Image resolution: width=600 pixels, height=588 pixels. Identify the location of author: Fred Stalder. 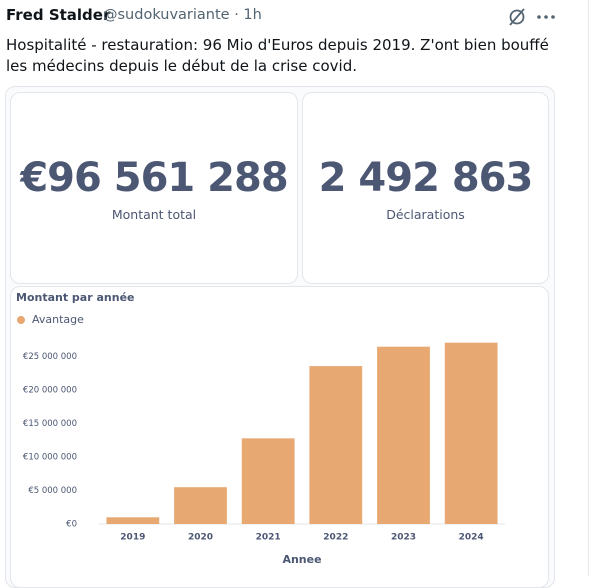
(58, 15).